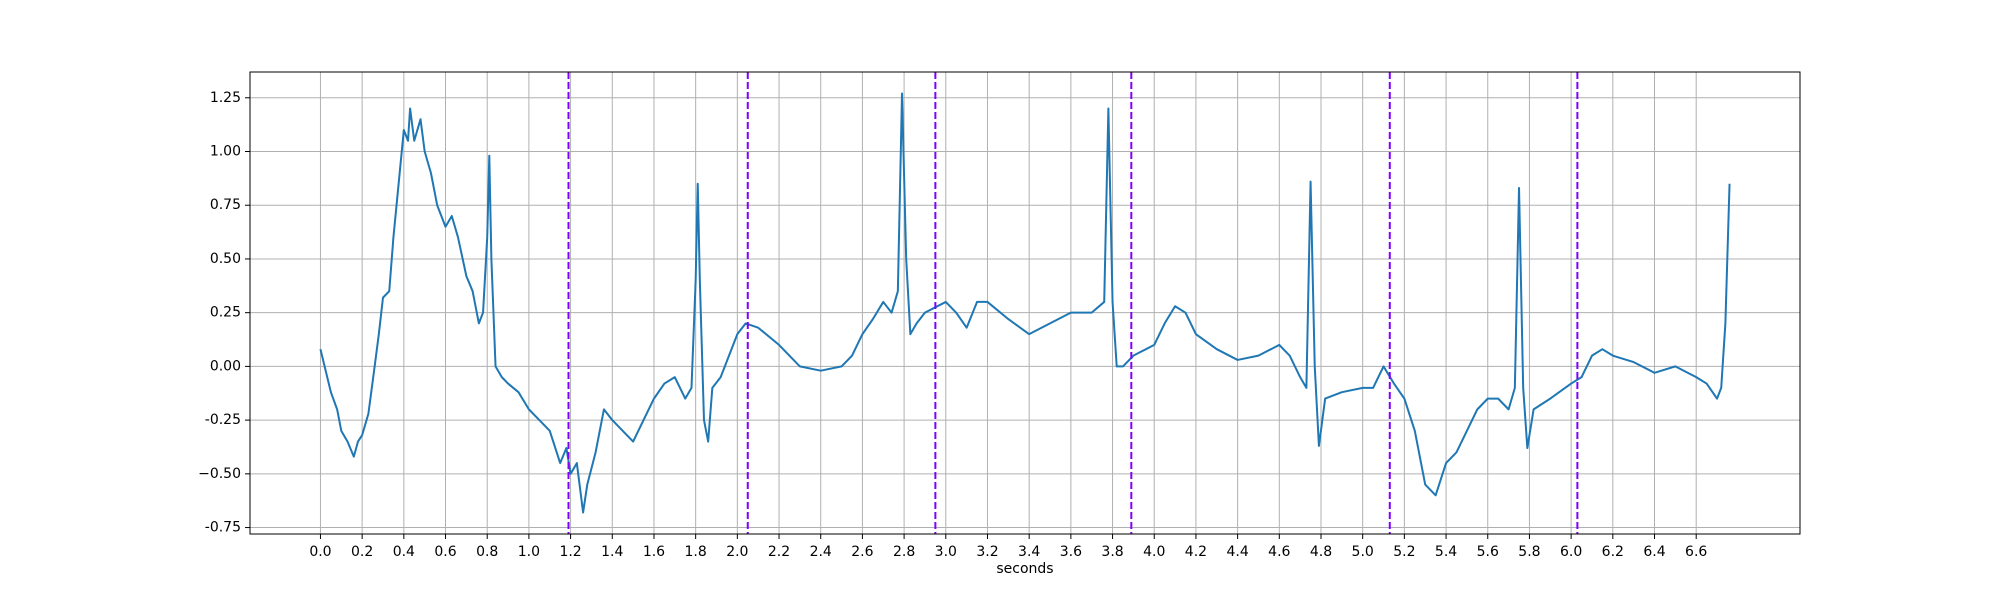 The image size is (2000, 600). What do you see at coordinates (987, 552) in the screenshot?
I see `x-tick-label: 3.2` at bounding box center [987, 552].